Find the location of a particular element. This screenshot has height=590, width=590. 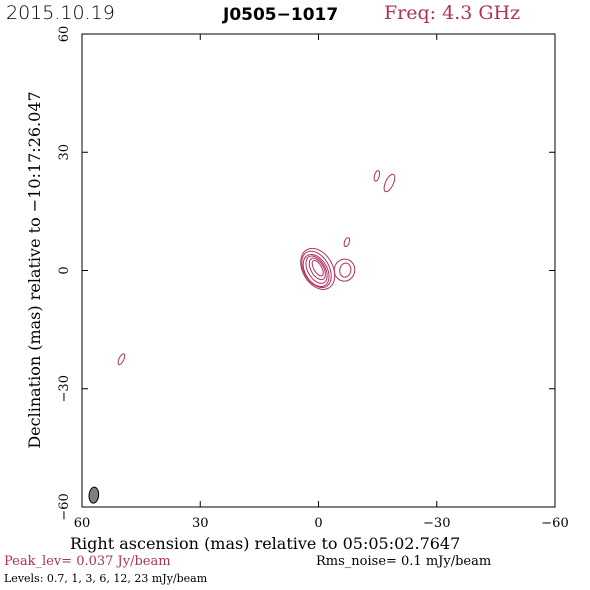

y-tick-label: 60 is located at coordinates (64, 34).